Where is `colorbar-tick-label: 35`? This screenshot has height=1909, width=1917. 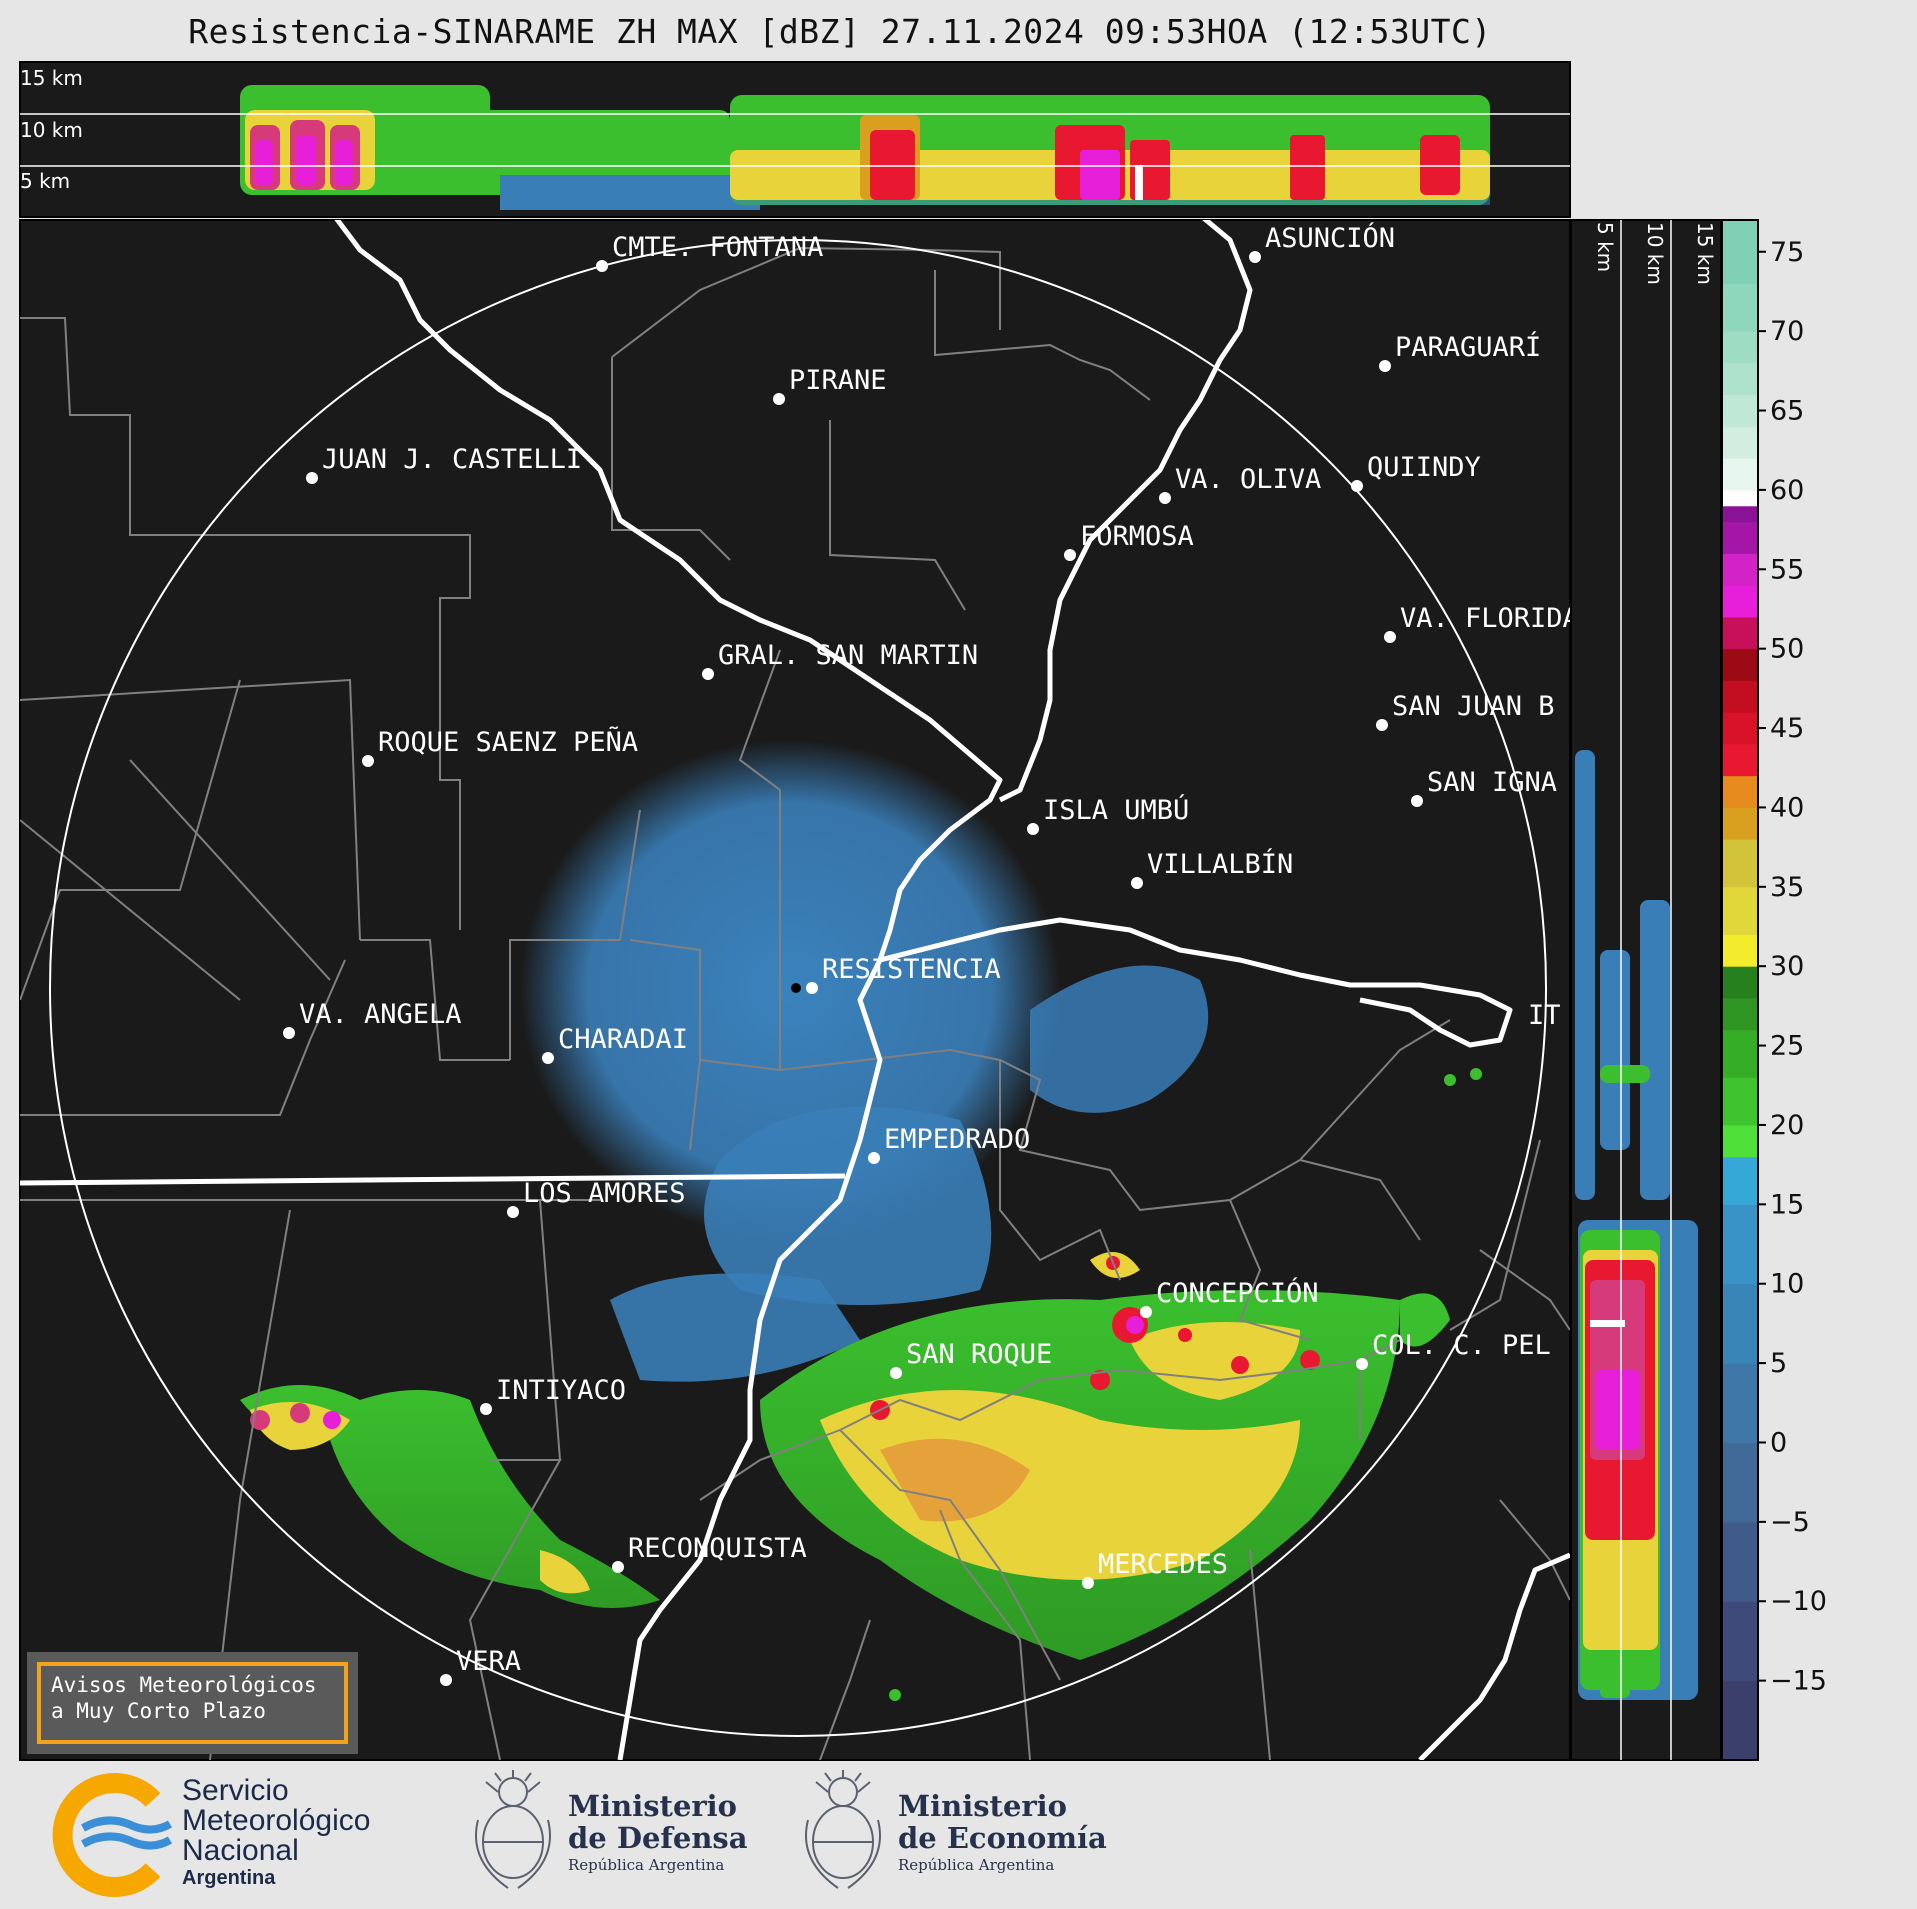 colorbar-tick-label: 35 is located at coordinates (1787, 887).